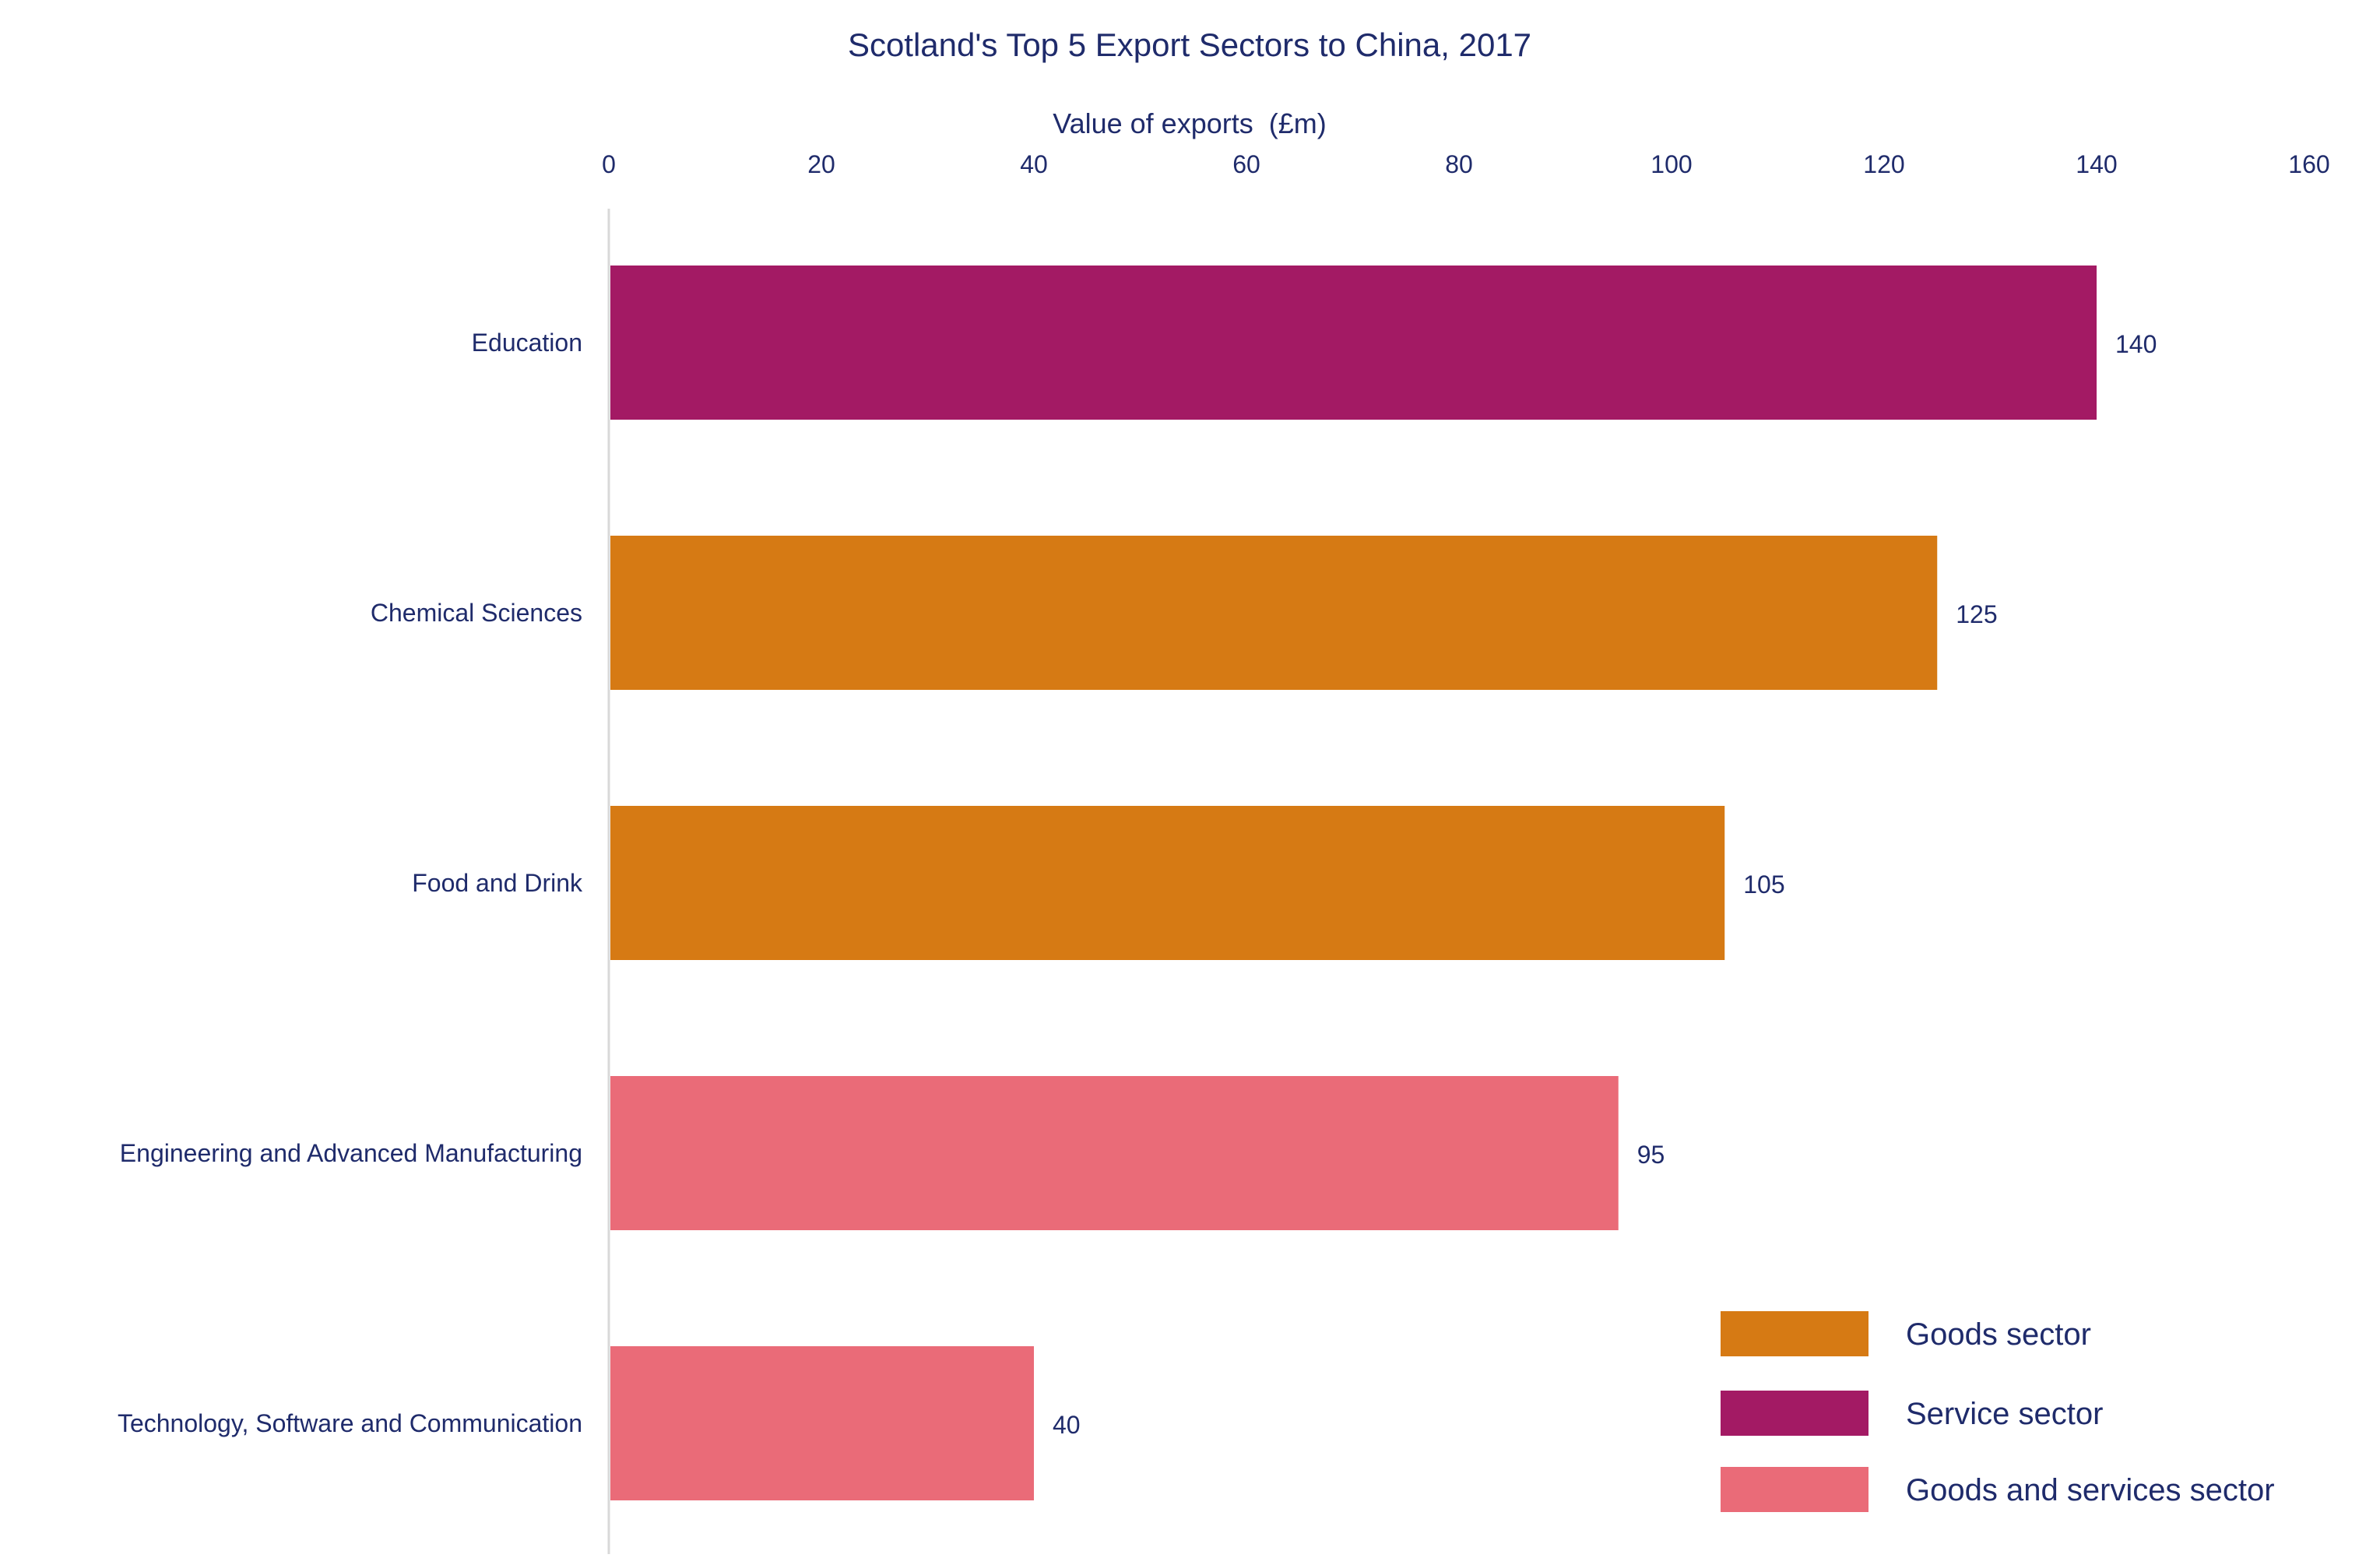  Describe the element at coordinates (2004, 1414) in the screenshot. I see `legend-label: Service sector` at that location.